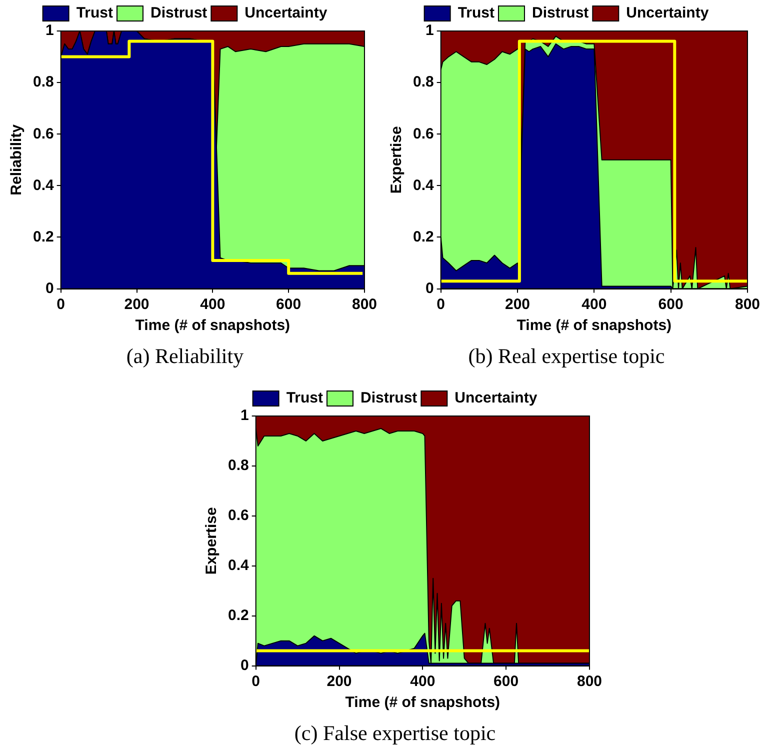 Image resolution: width=763 pixels, height=749 pixels. What do you see at coordinates (17, 160) in the screenshot?
I see `y-axis-title: Reliability` at bounding box center [17, 160].